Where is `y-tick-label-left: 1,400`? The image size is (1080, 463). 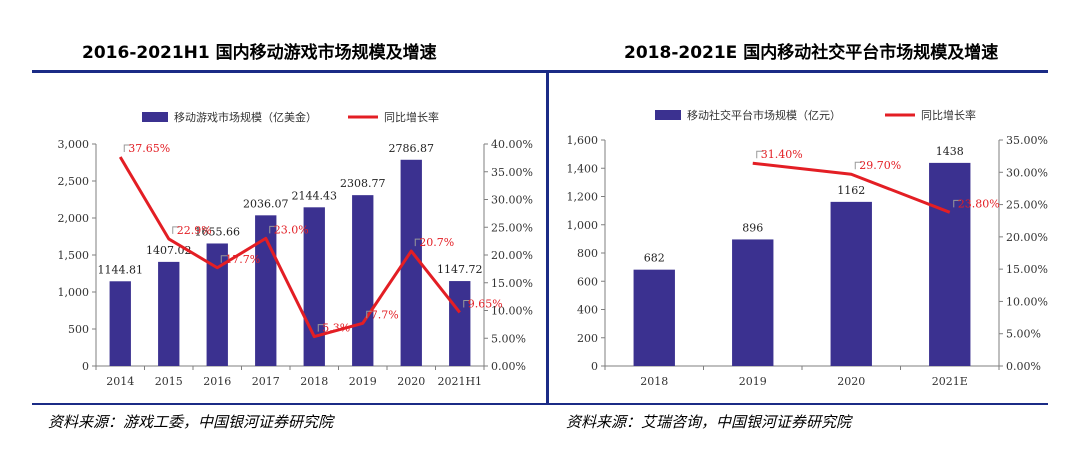 y-tick-label-left: 1,400 is located at coordinates (583, 168).